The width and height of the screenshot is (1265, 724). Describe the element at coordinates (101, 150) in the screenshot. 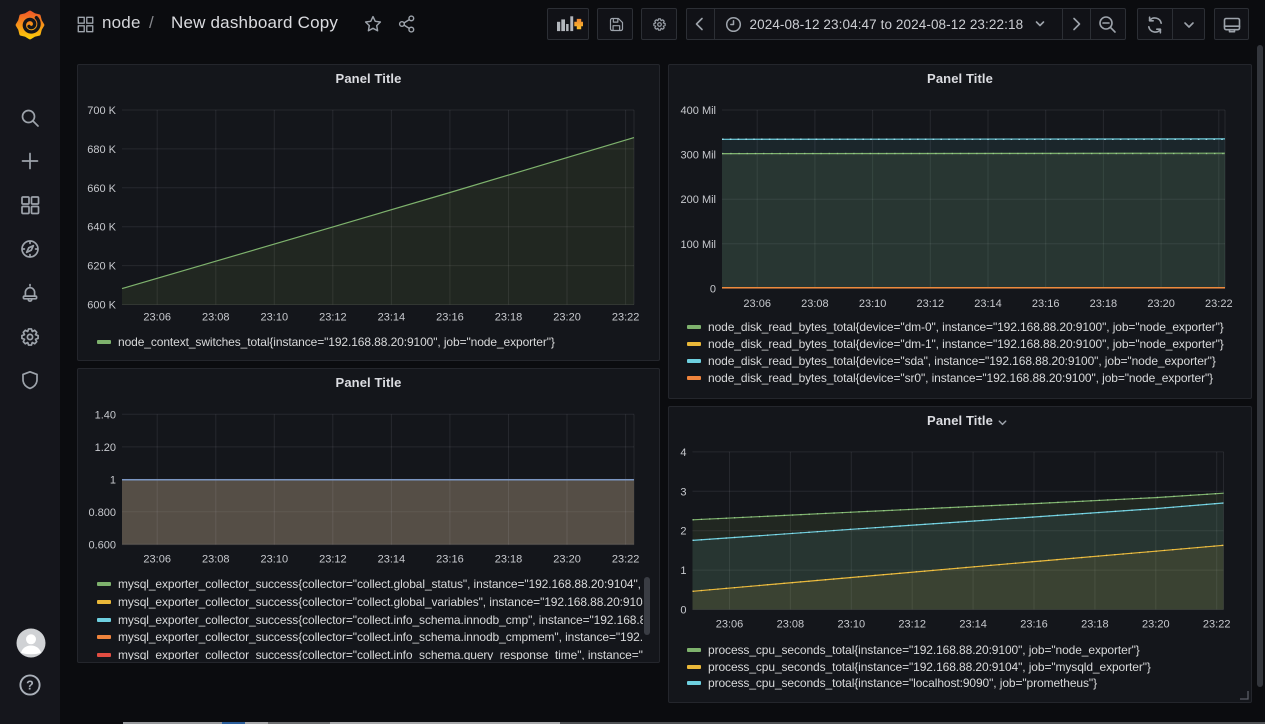

I see `svg-text: 680 K` at that location.